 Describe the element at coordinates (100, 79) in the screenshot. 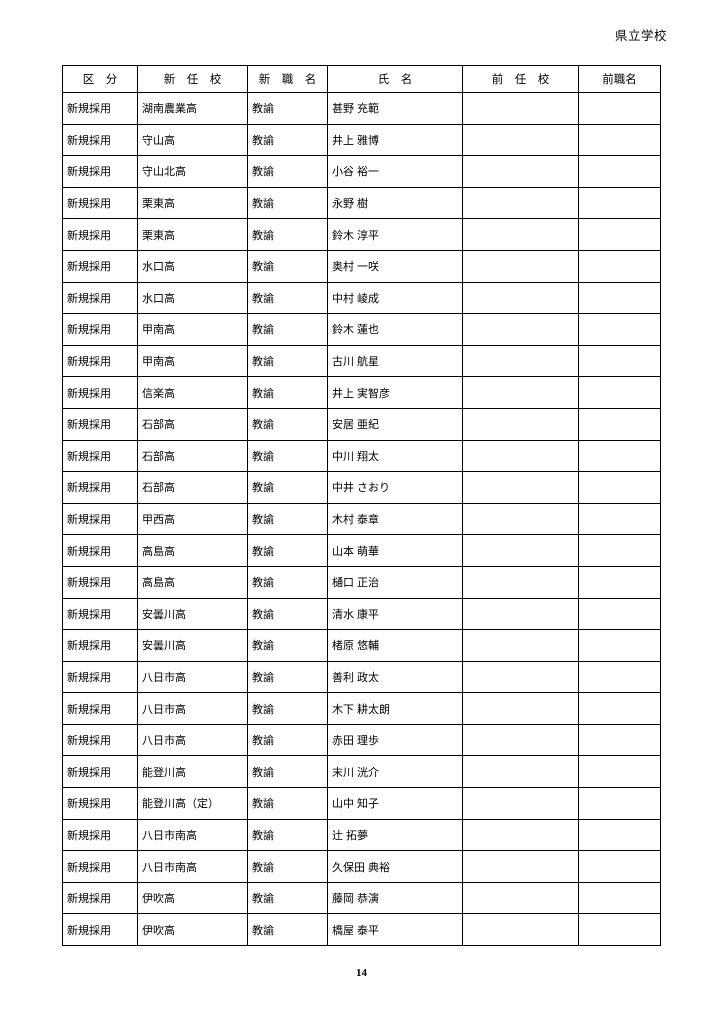

I see `column-header-kubun: 区 分` at that location.